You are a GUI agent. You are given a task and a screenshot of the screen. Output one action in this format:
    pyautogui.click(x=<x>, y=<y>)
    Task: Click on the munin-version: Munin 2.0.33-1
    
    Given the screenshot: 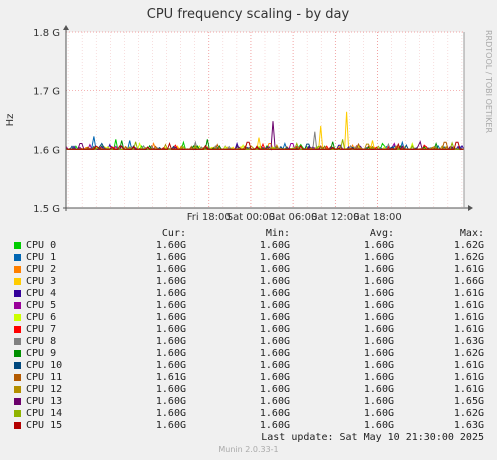 What is the action you would take?
    pyautogui.click(x=248, y=449)
    